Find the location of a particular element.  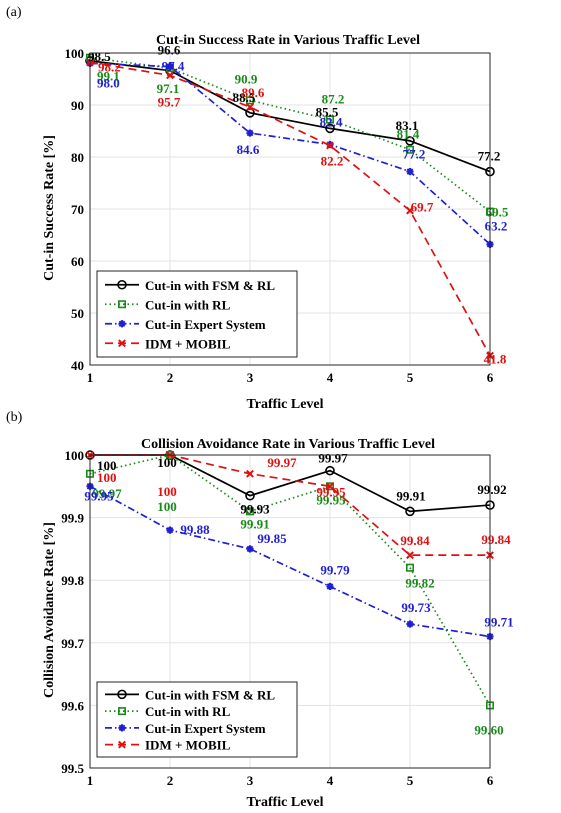

data-label: 89.6 is located at coordinates (253, 92).